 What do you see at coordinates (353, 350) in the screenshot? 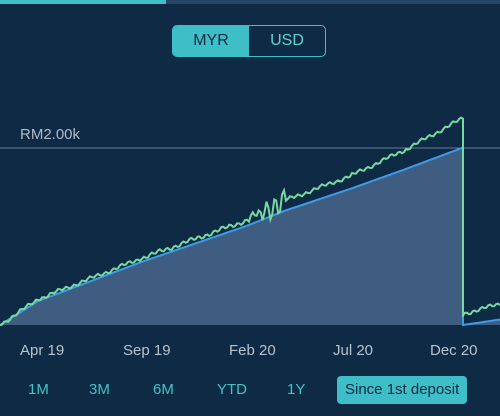
I see `x-axis-label-jul-20: Jul 20` at bounding box center [353, 350].